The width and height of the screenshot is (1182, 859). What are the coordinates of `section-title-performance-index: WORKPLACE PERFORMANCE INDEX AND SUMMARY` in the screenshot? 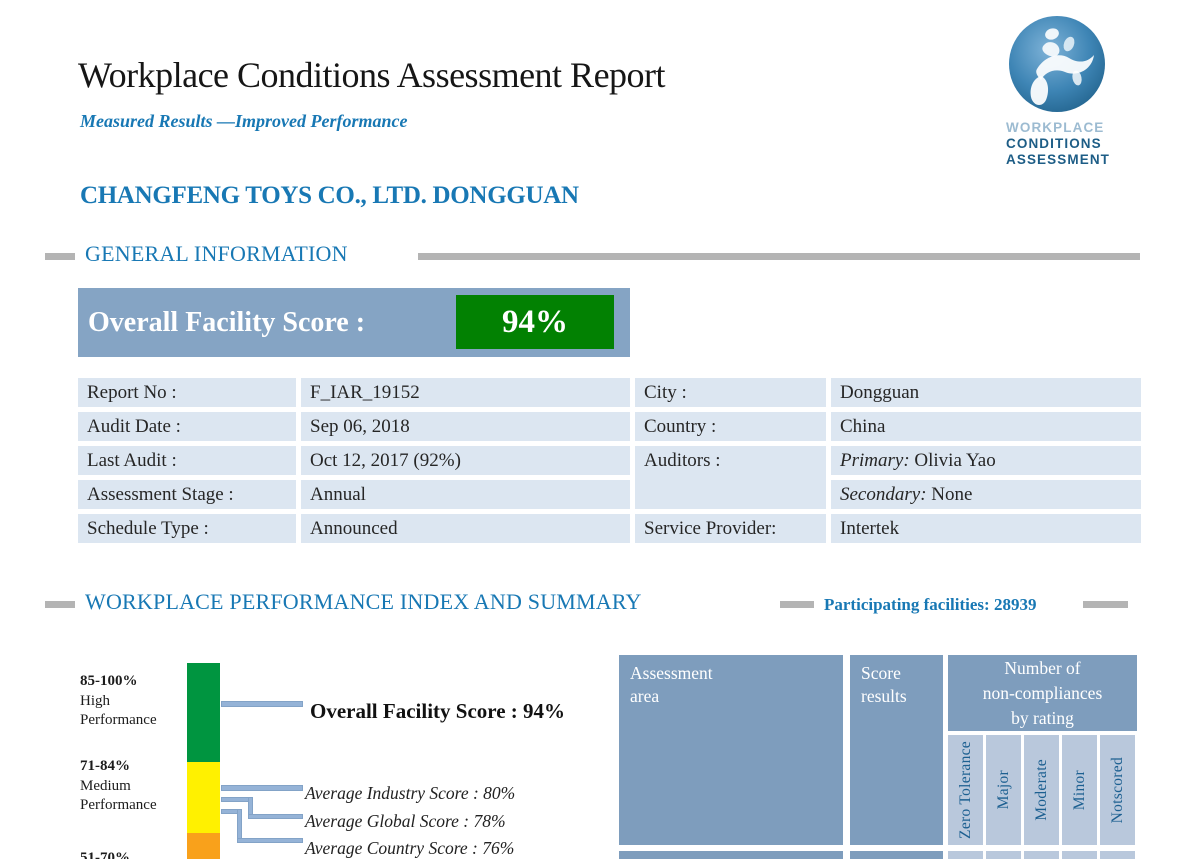 It's located at (363, 601).